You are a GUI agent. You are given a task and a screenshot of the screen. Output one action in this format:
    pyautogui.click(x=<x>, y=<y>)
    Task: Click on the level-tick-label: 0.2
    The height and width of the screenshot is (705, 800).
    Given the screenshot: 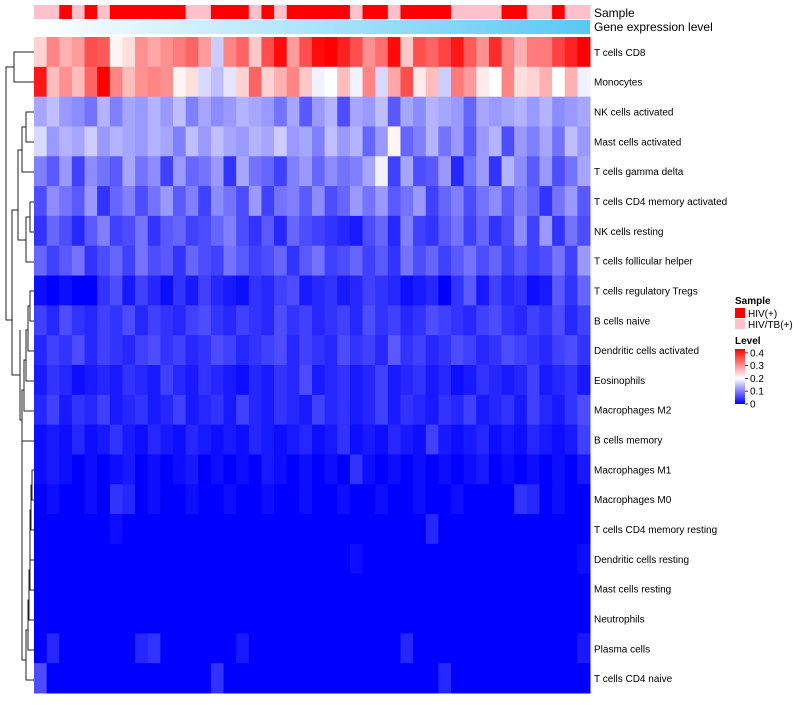 What is the action you would take?
    pyautogui.click(x=757, y=379)
    